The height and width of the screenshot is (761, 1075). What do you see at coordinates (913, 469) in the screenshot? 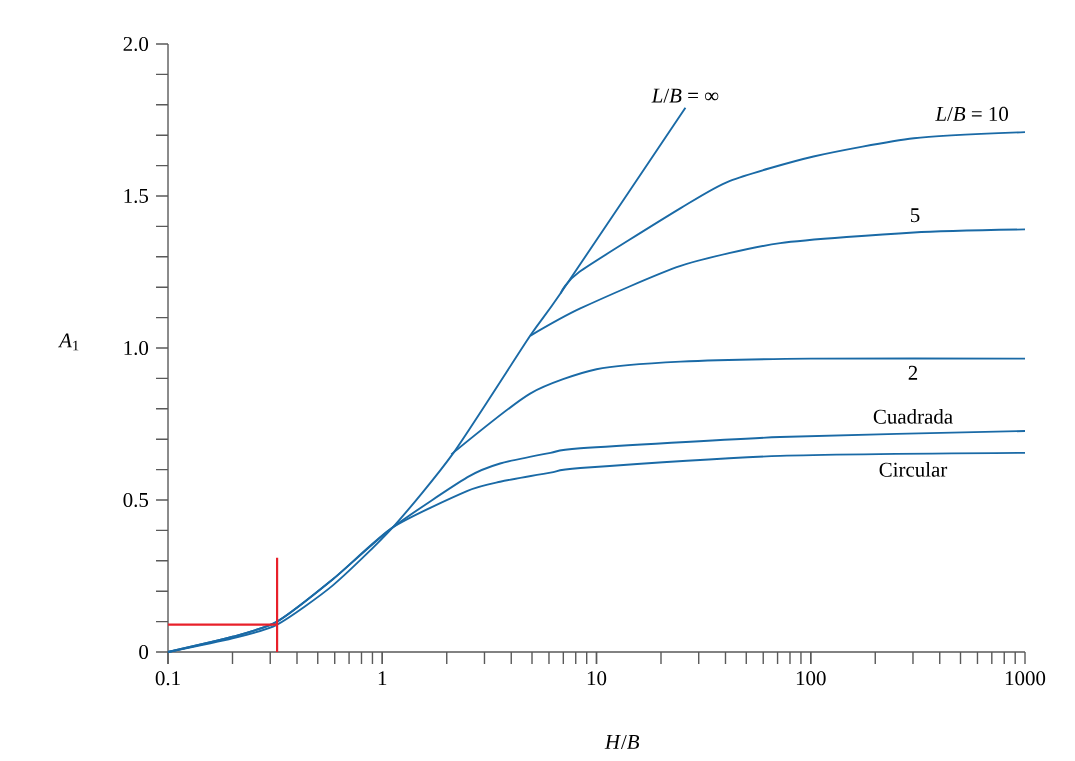
I see `series-label: Circular` at bounding box center [913, 469].